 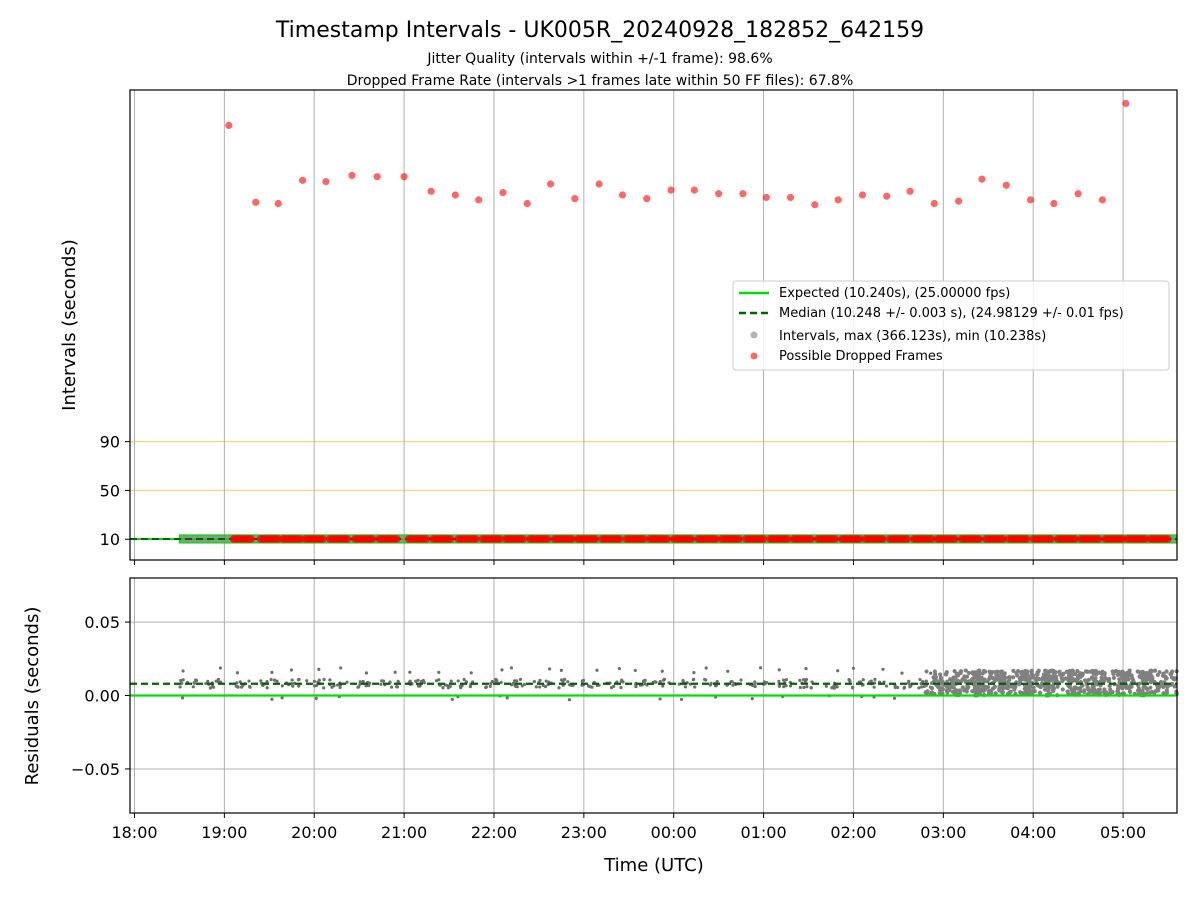 I want to click on residual-points, so click(x=678, y=684).